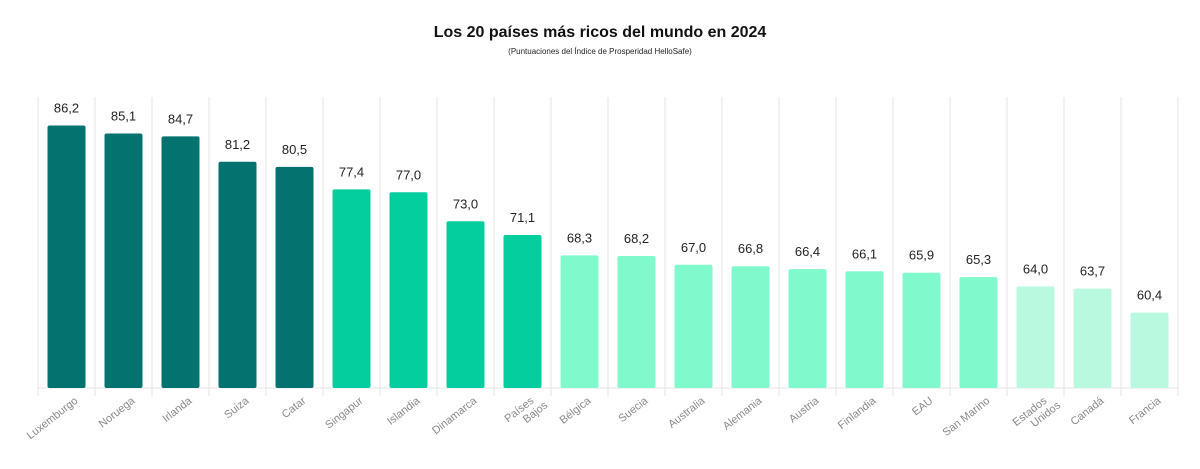  What do you see at coordinates (804, 409) in the screenshot?
I see `x-tick-label: Austria` at bounding box center [804, 409].